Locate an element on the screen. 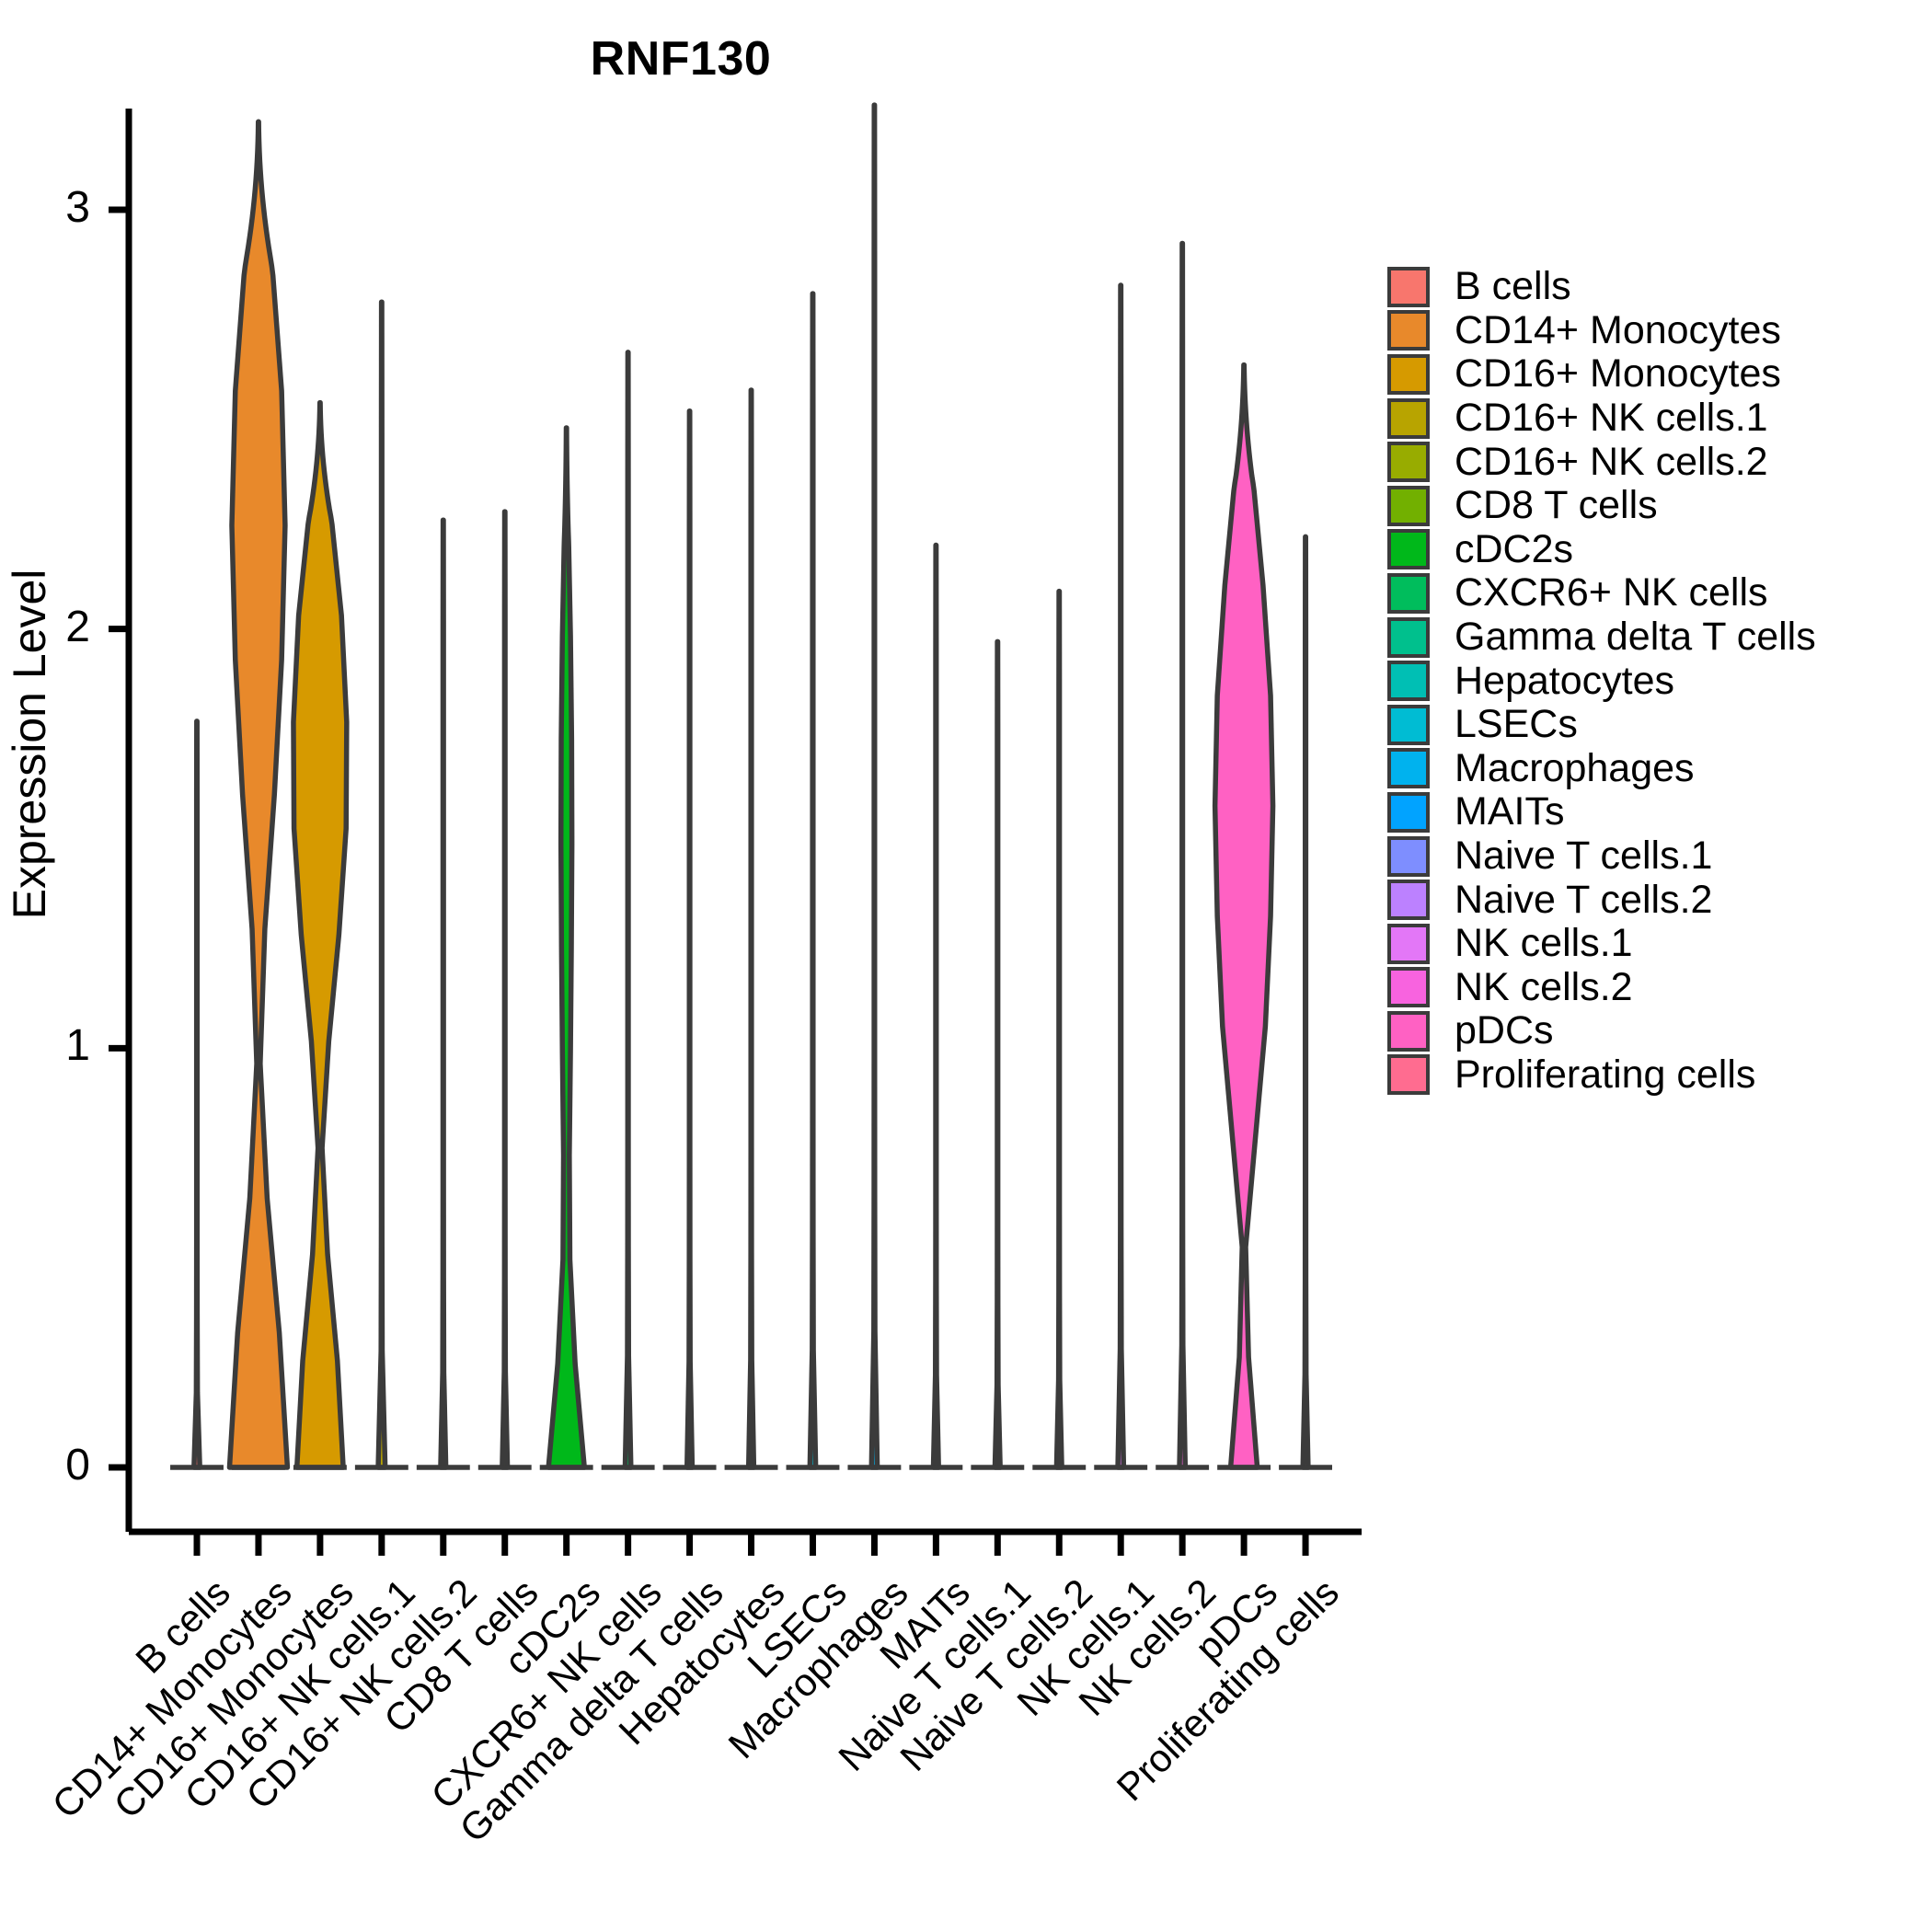 The width and height of the screenshot is (1932, 1932). legend-item: Naive T cells.2 is located at coordinates (1645, 900).